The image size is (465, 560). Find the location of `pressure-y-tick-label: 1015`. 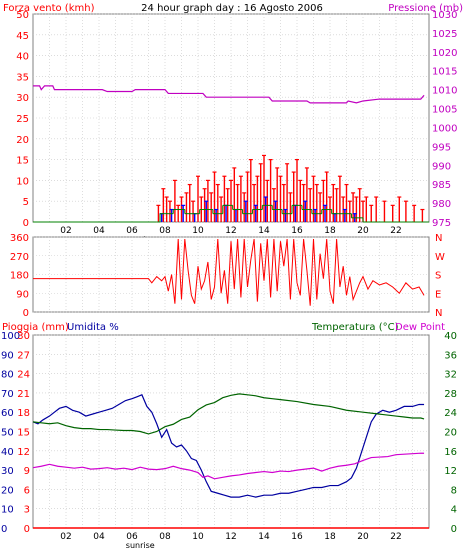

pressure-y-tick-label: 1015 is located at coordinates (444, 72).